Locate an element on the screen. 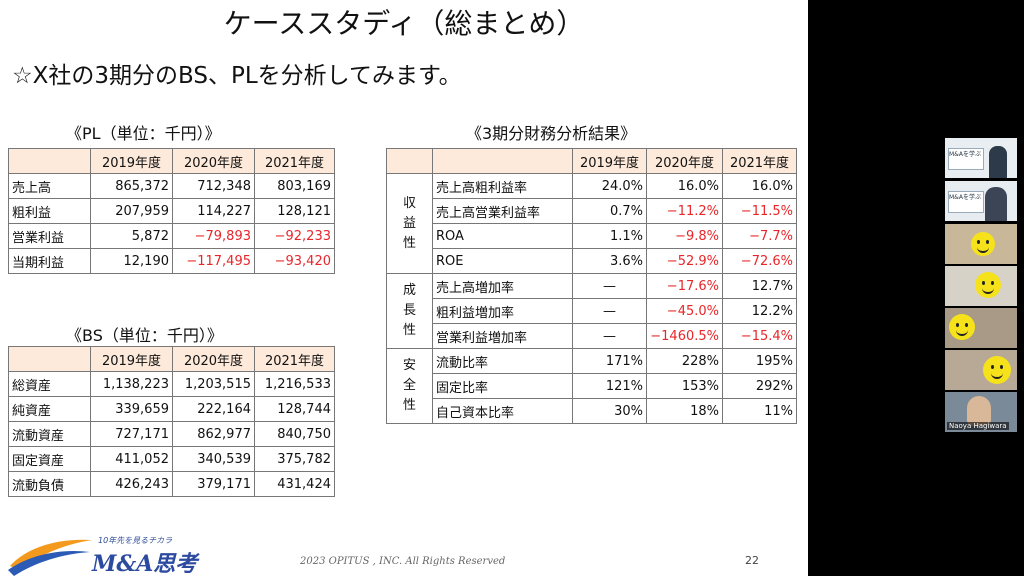 The image size is (1024, 576). group-label-profitability: 収益性 is located at coordinates (409, 223).